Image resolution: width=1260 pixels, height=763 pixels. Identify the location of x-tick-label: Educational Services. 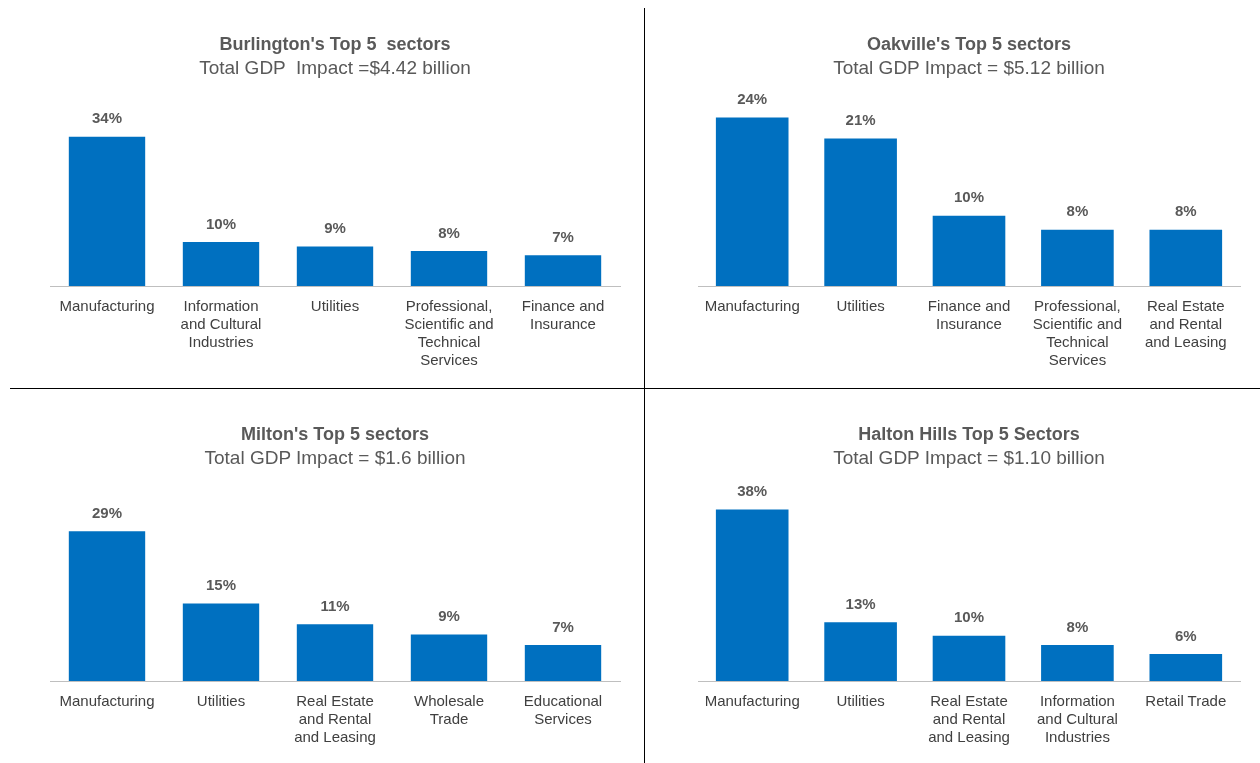
(563, 710).